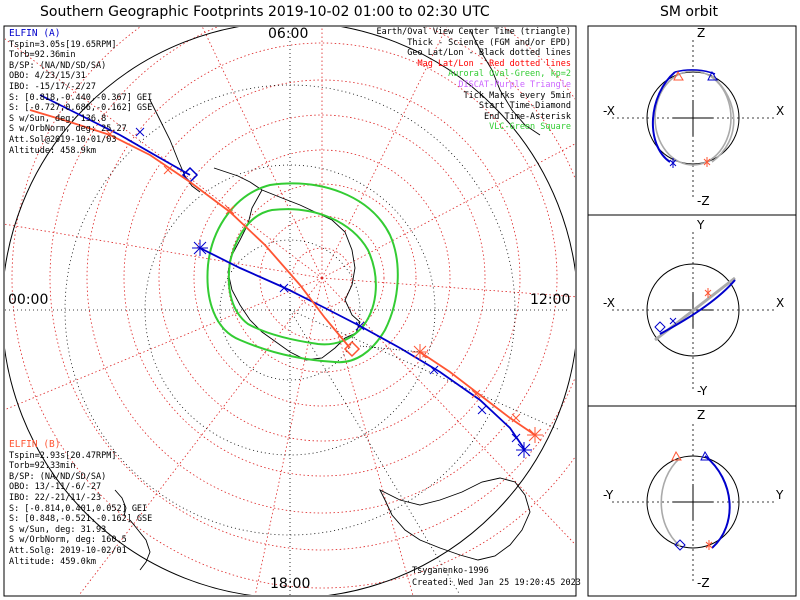 The image size is (800, 600). I want to click on footprint-connector, so click(390, 349).